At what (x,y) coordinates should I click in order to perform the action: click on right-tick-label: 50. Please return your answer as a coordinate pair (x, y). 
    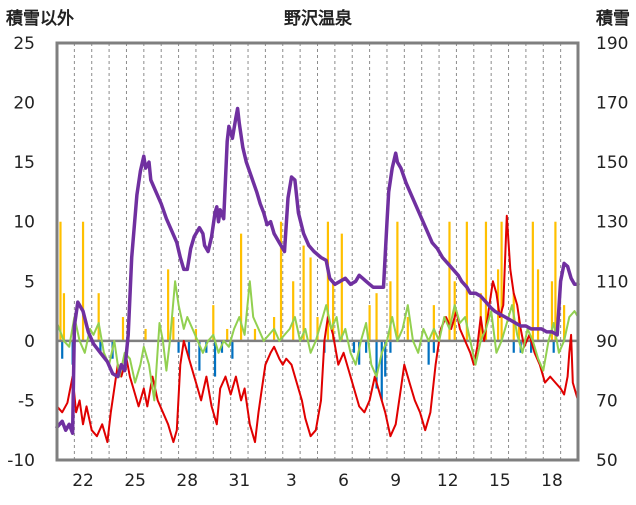
    Looking at the image, I should click on (607, 461).